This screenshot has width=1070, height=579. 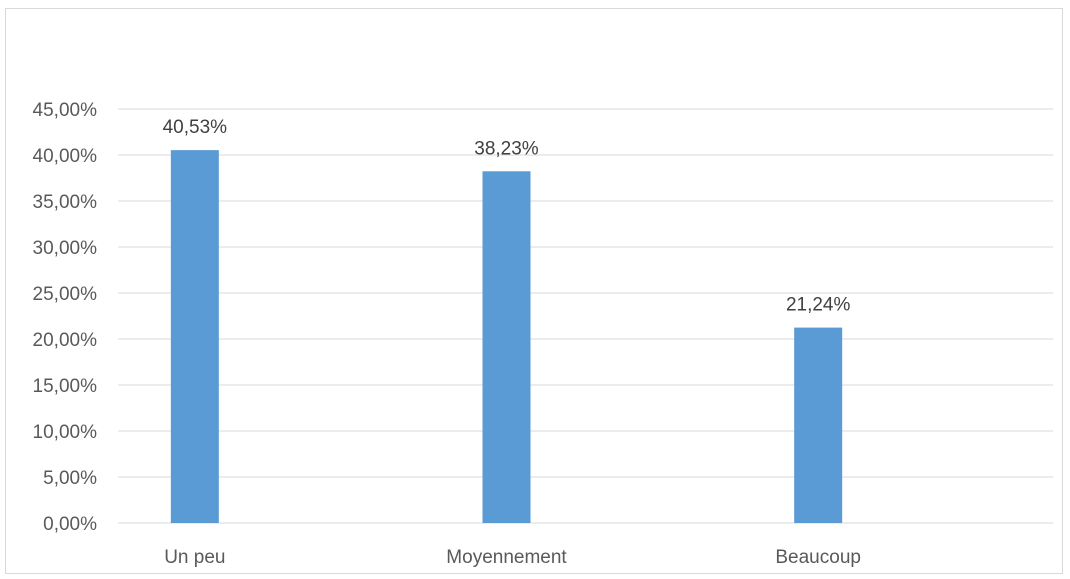 I want to click on x-axis-category-labels: Un peu Moyennement Beaucoup, so click(x=512, y=557).